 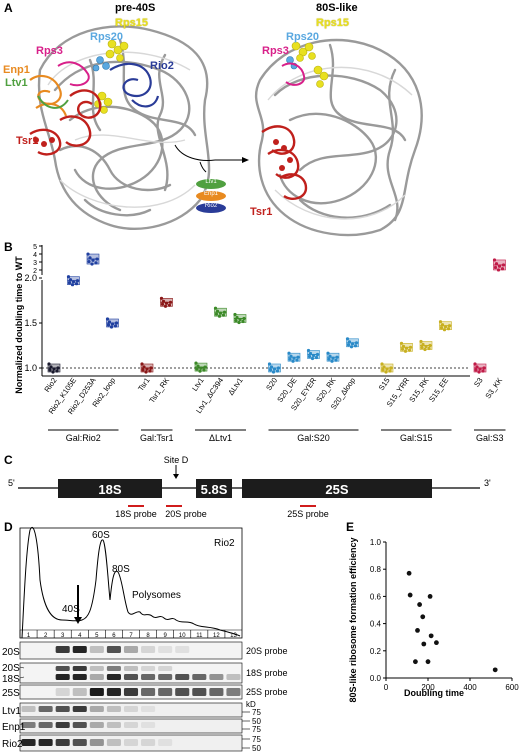 I want to click on rio2-ribbon, so click(x=134, y=85).